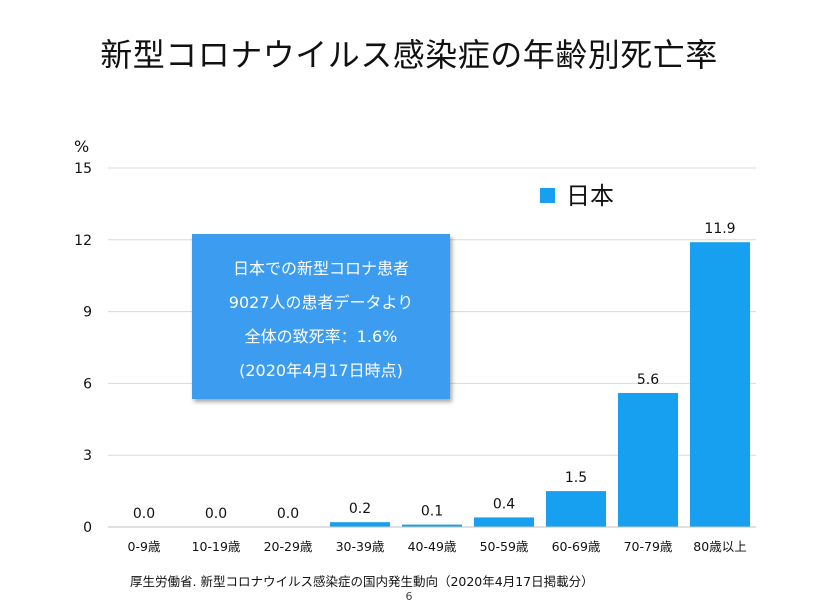 The width and height of the screenshot is (818, 614). I want to click on y-tick-label: 0, so click(87, 528).